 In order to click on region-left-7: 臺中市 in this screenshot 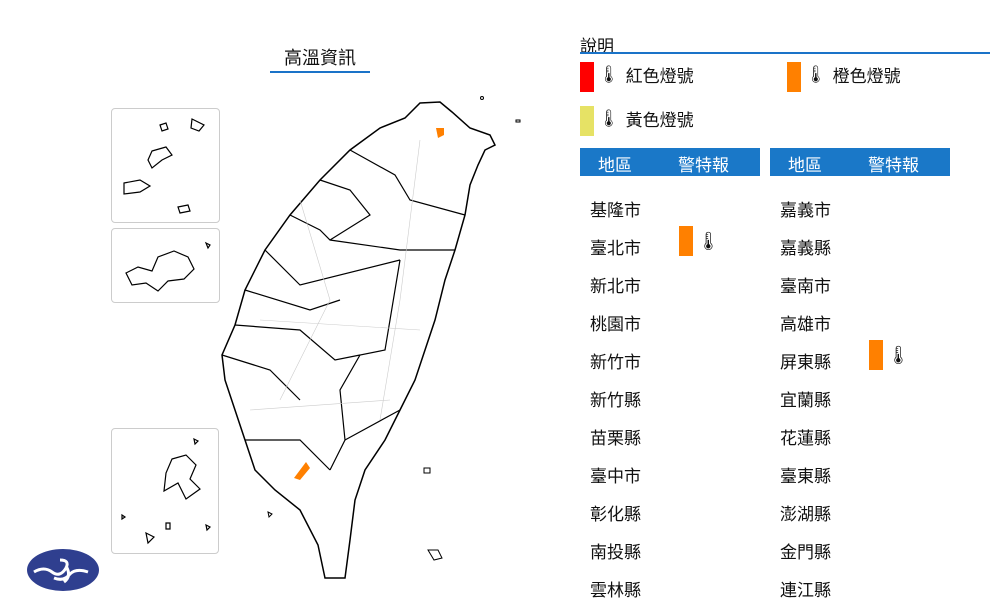, I will do `click(615, 477)`.